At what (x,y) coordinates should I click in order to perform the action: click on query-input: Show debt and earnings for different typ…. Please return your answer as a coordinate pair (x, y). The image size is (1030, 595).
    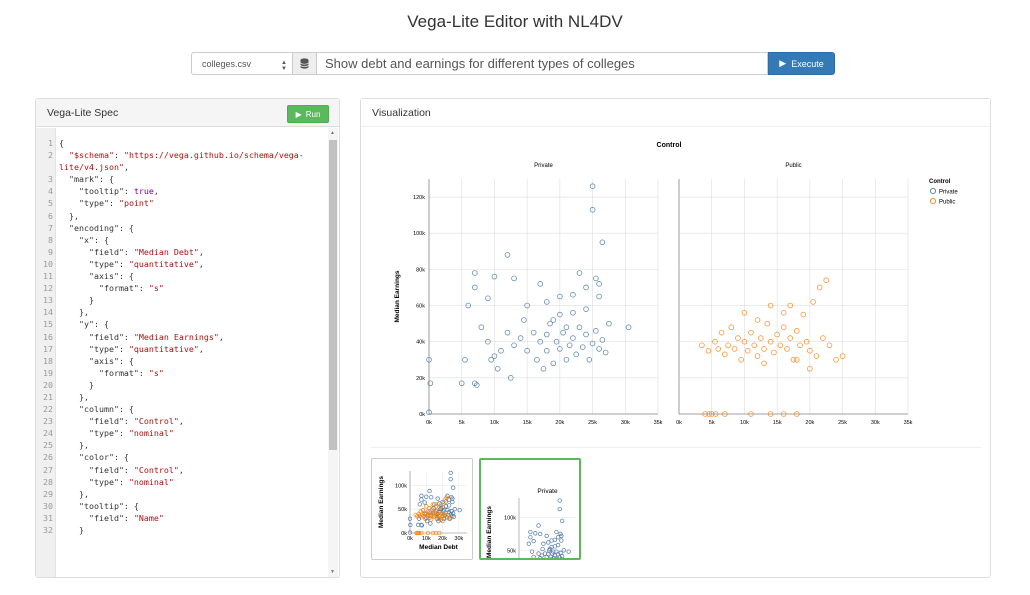
    Looking at the image, I should click on (542, 63).